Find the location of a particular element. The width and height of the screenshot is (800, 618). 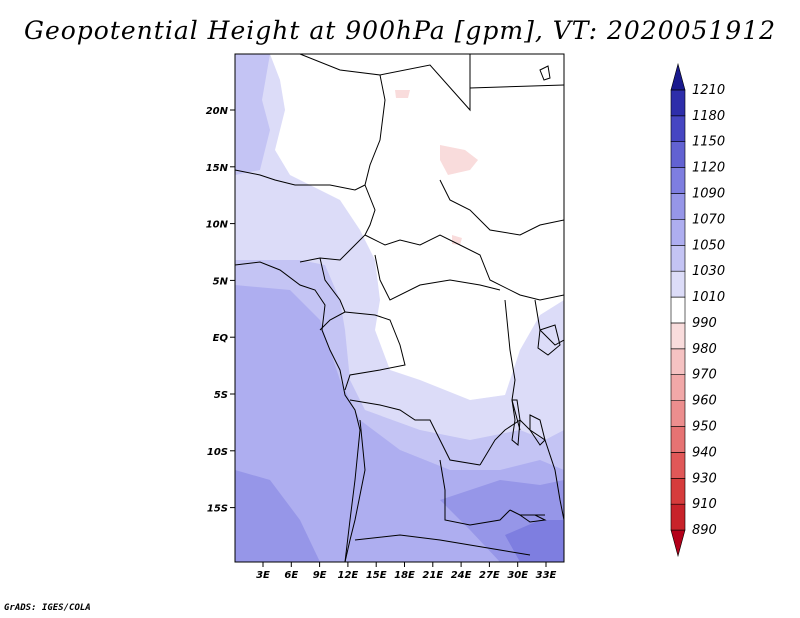

colorbar-label: 950 is located at coordinates (704, 427).